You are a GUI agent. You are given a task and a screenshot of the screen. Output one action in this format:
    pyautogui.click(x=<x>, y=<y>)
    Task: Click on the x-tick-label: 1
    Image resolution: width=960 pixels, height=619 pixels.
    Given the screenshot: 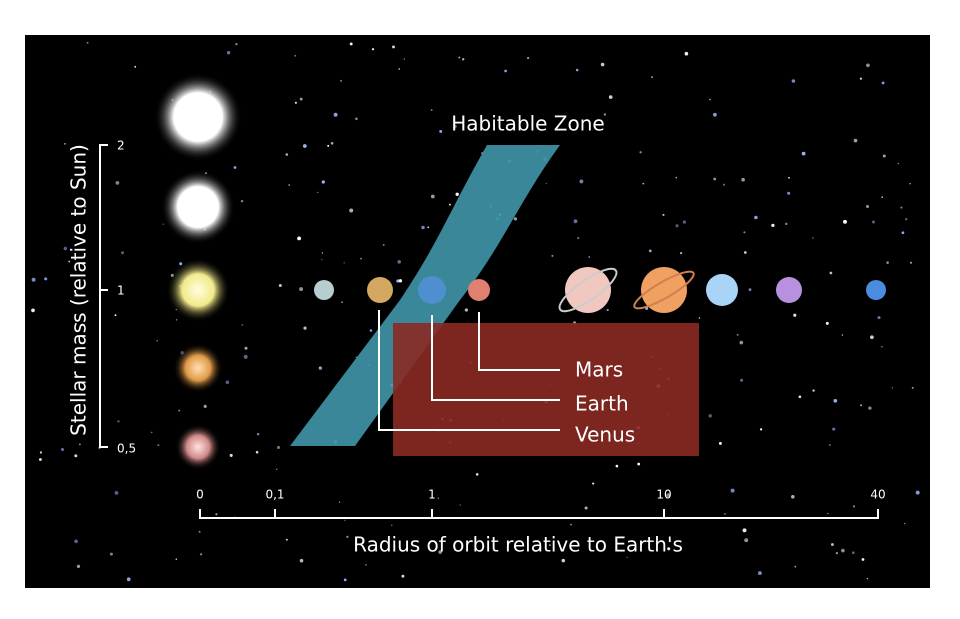 What is the action you would take?
    pyautogui.click(x=432, y=495)
    